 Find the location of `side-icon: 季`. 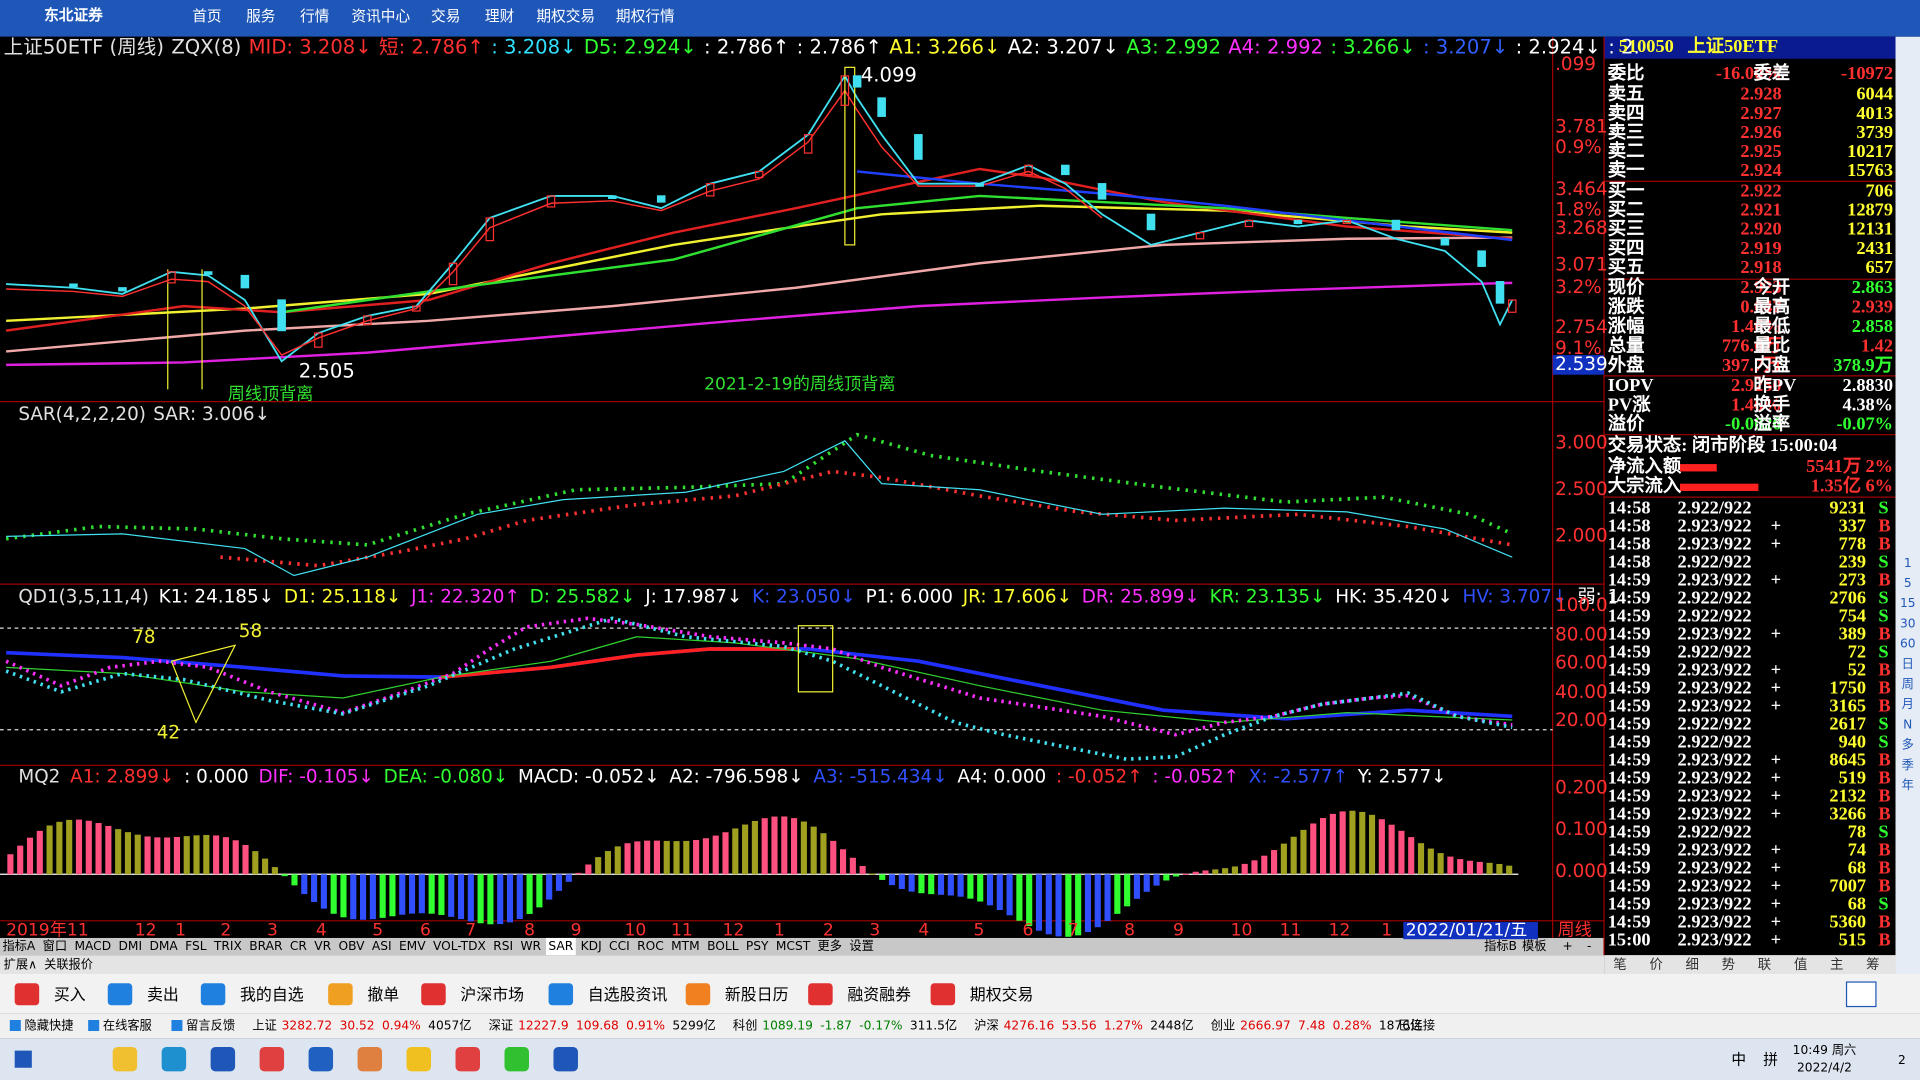

side-icon: 季 is located at coordinates (1908, 765).